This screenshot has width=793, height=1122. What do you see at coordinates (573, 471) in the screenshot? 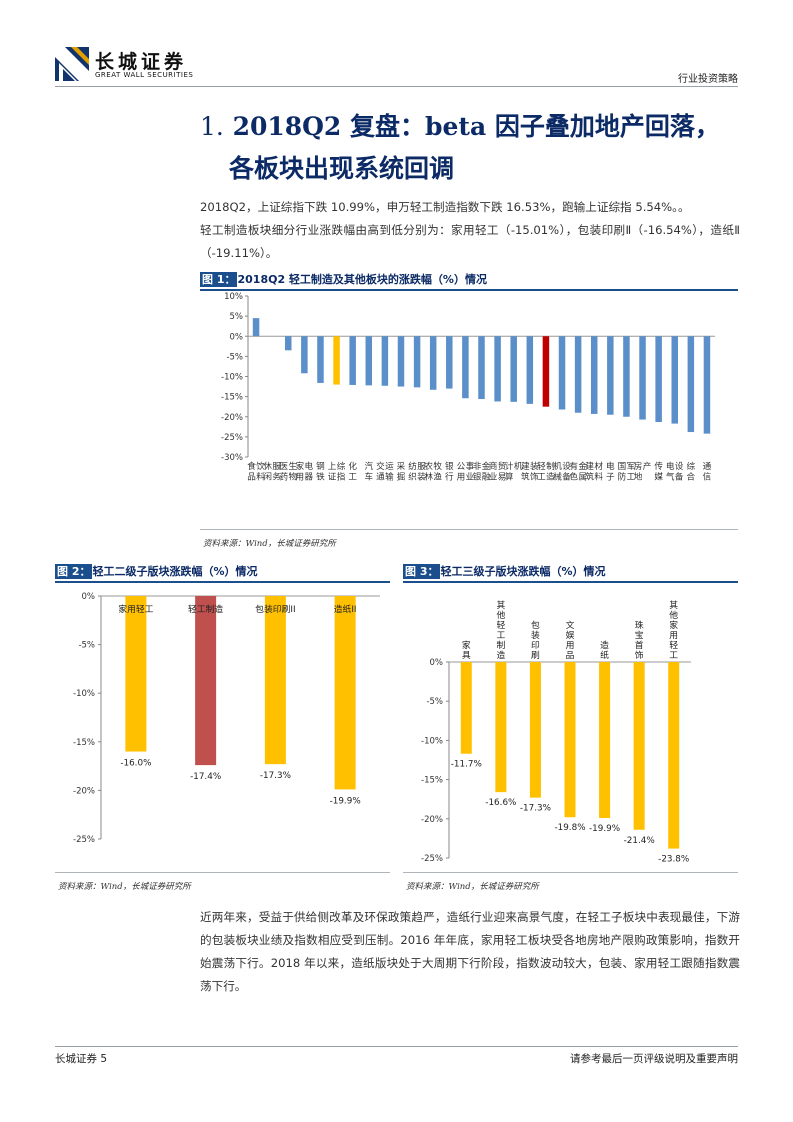
I see `fig1-x-tick-label: 有色` at bounding box center [573, 471].